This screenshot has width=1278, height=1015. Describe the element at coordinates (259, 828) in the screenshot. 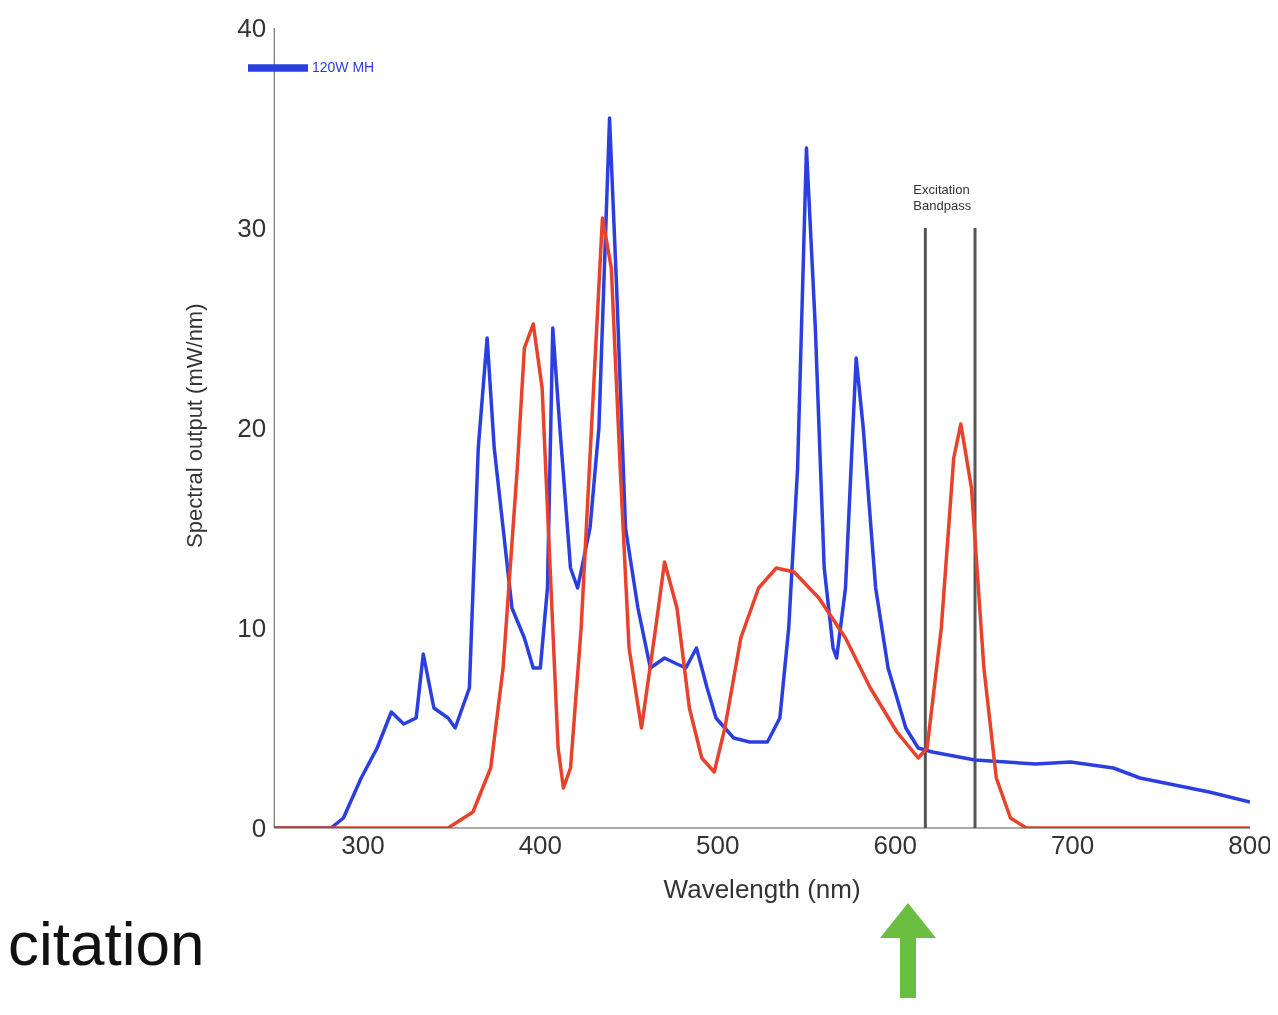

I see `y-tick-label: 0` at that location.